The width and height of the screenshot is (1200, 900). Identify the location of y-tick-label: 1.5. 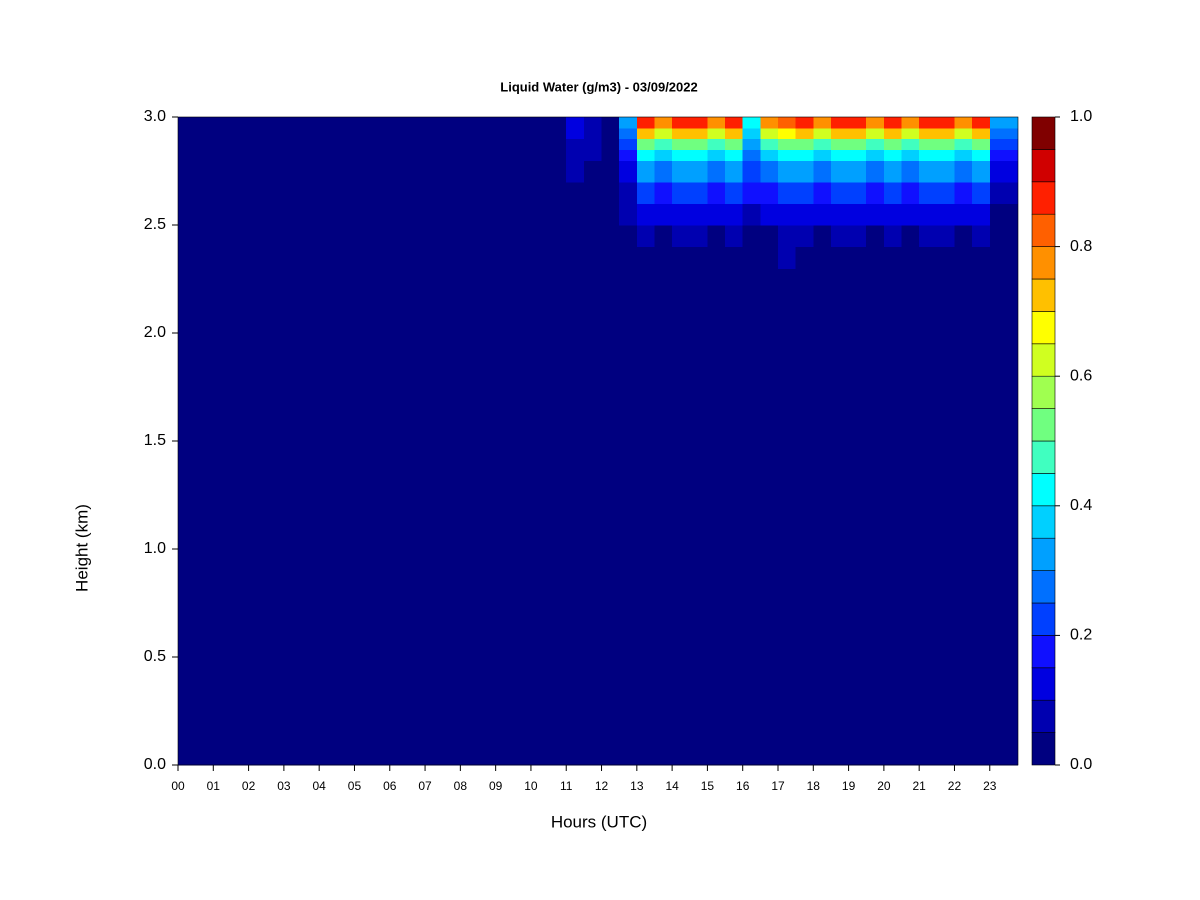
(155, 440).